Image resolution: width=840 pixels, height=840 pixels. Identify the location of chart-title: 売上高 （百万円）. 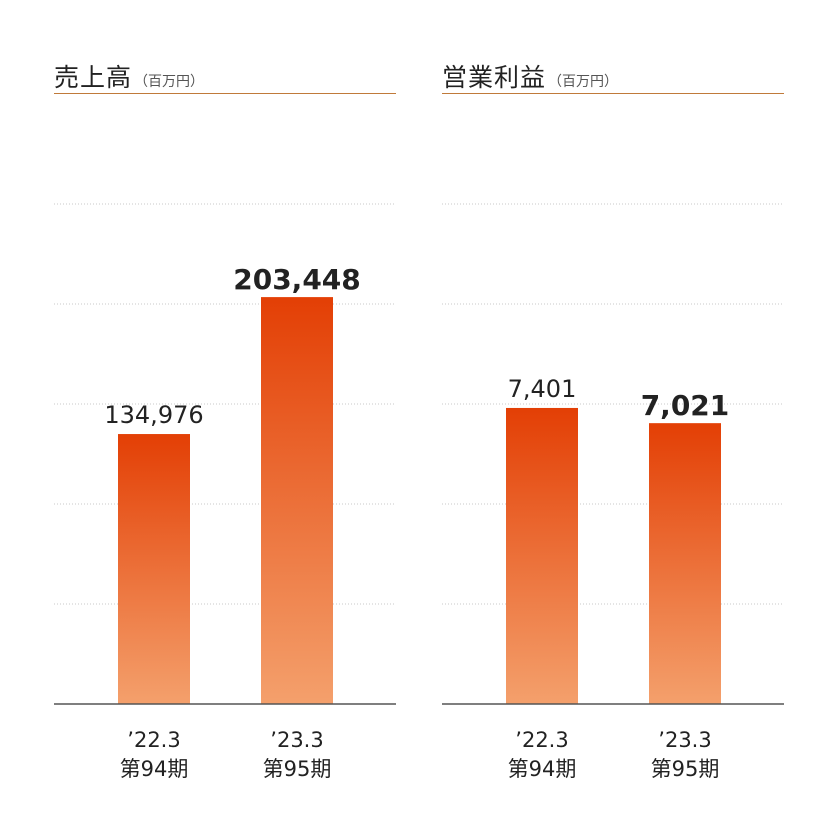
(129, 76).